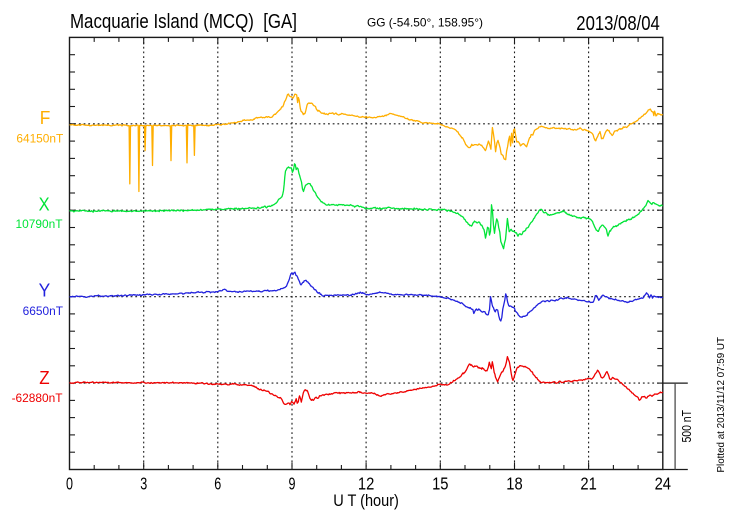 Image resolution: width=730 pixels, height=520 pixels. What do you see at coordinates (37, 398) in the screenshot?
I see `svg-text: -62880nT` at bounding box center [37, 398].